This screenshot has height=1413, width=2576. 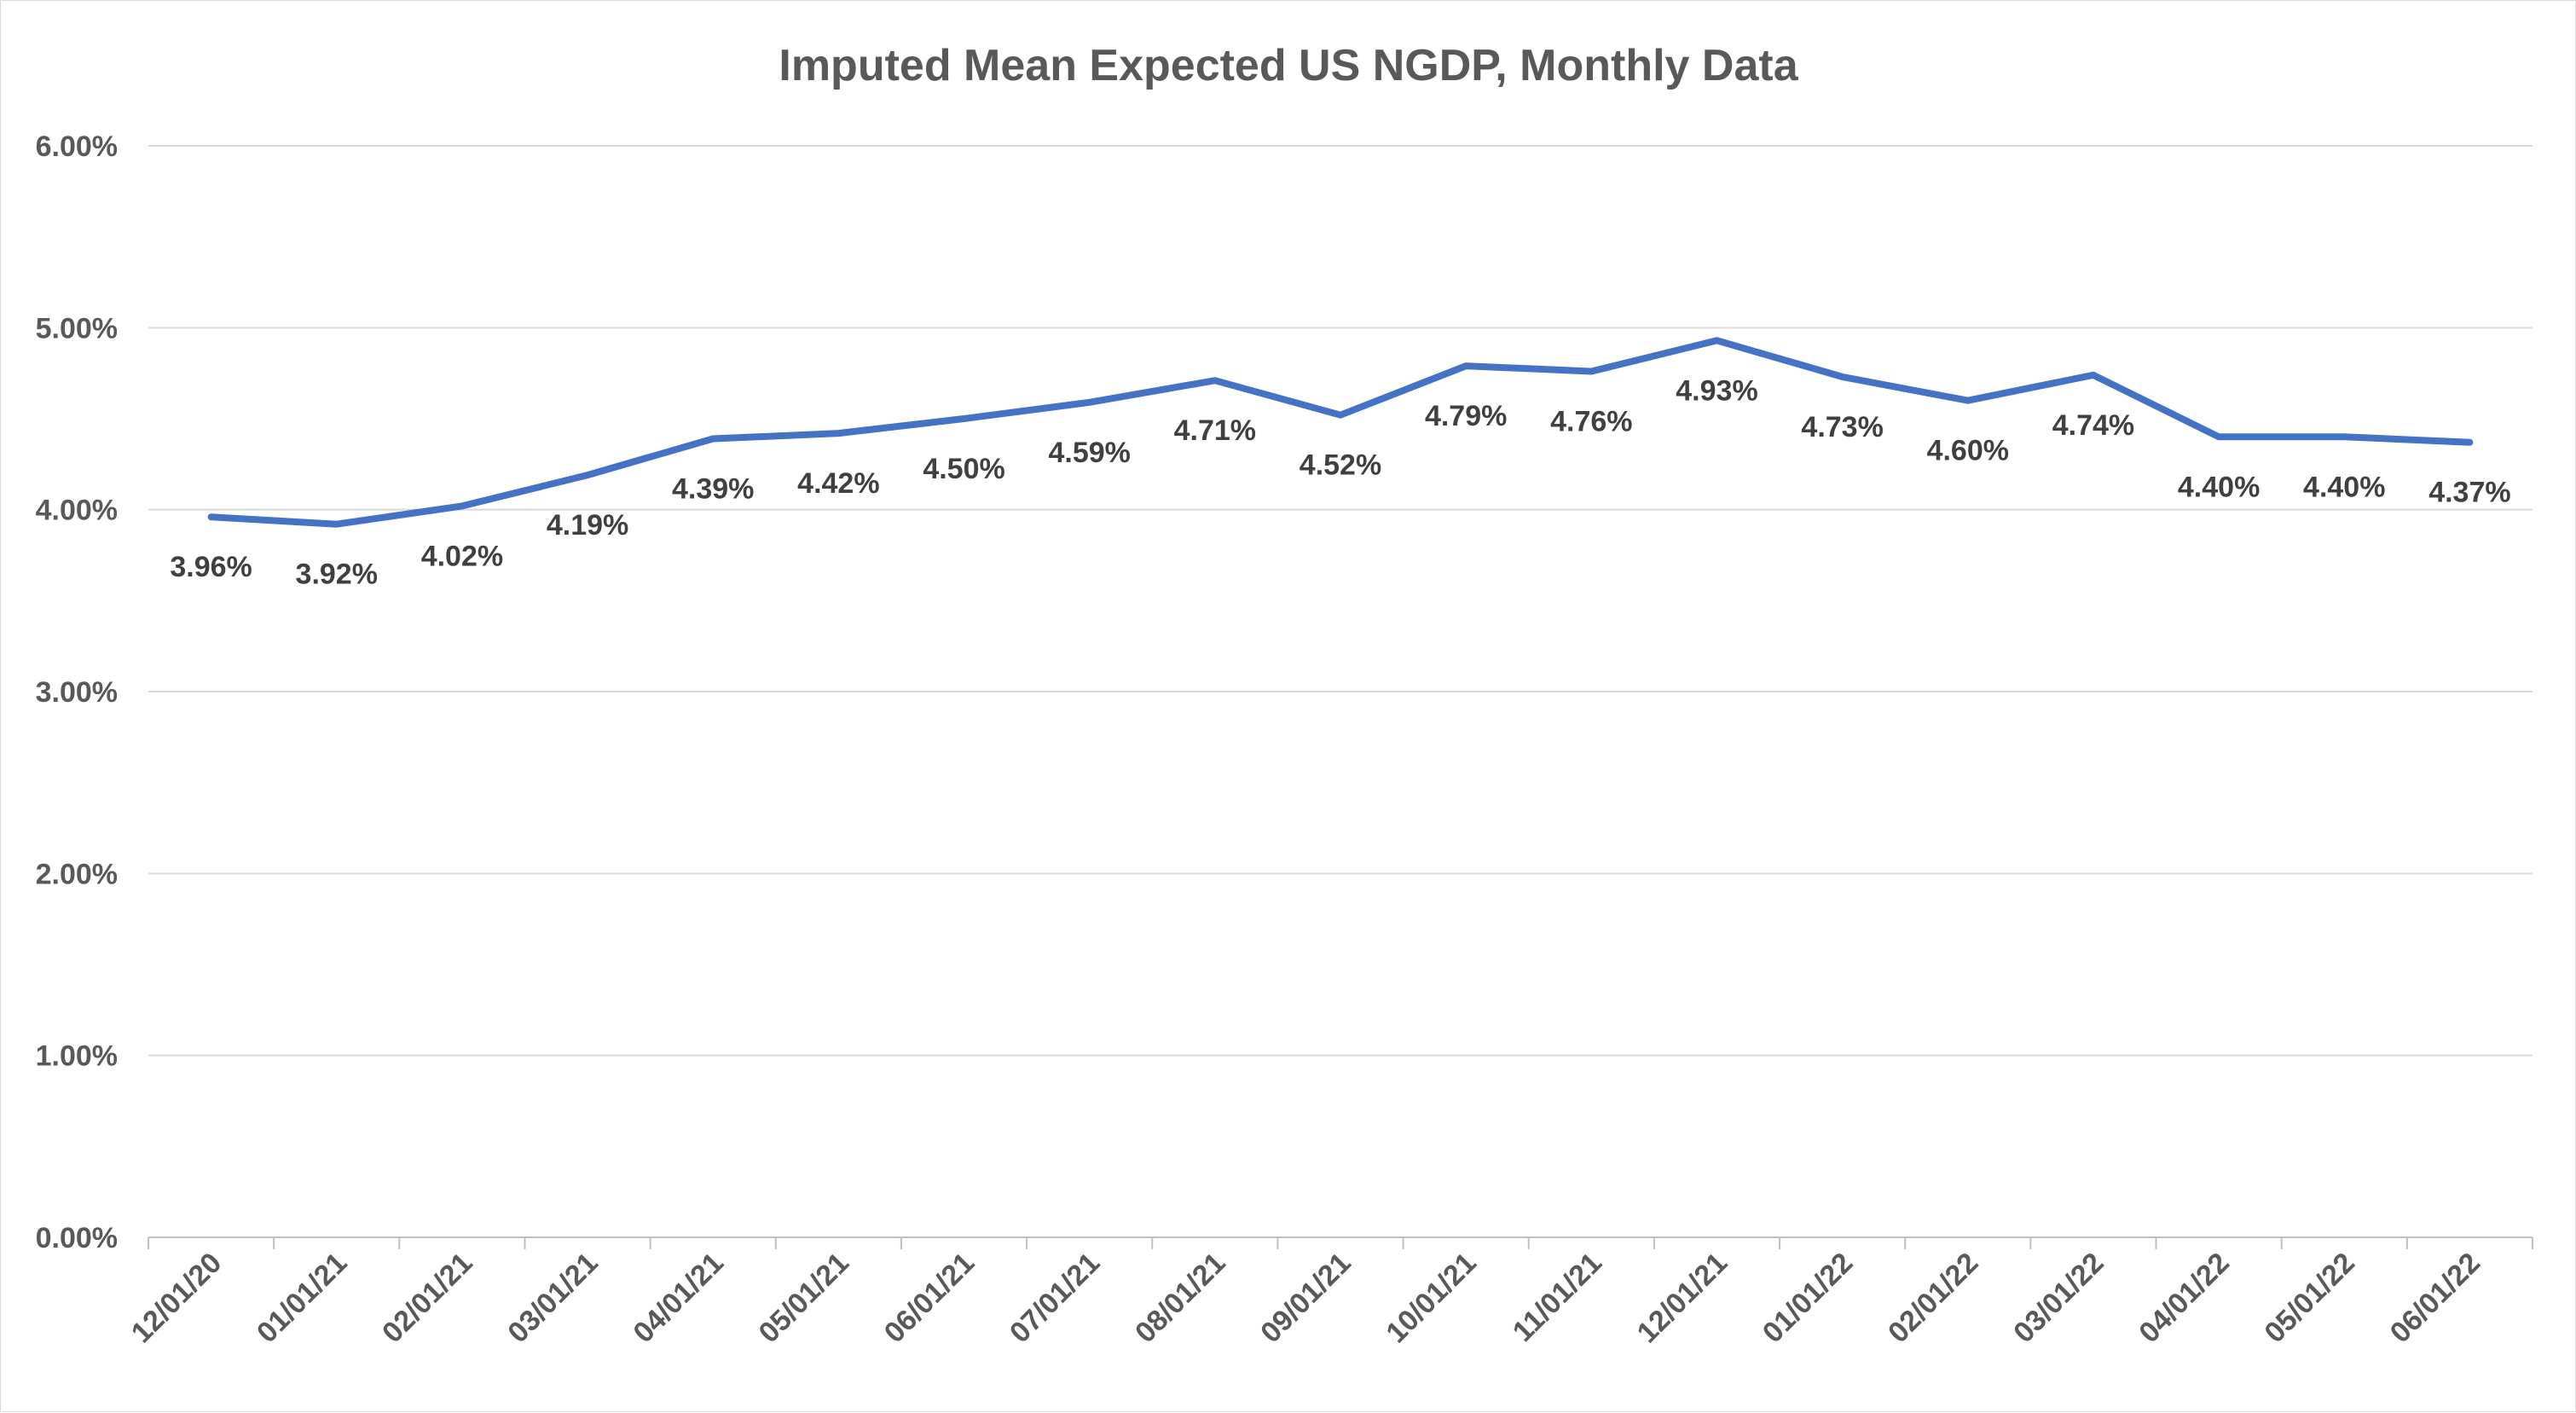 I want to click on y-tick-label: 0.00%, so click(x=77, y=1238).